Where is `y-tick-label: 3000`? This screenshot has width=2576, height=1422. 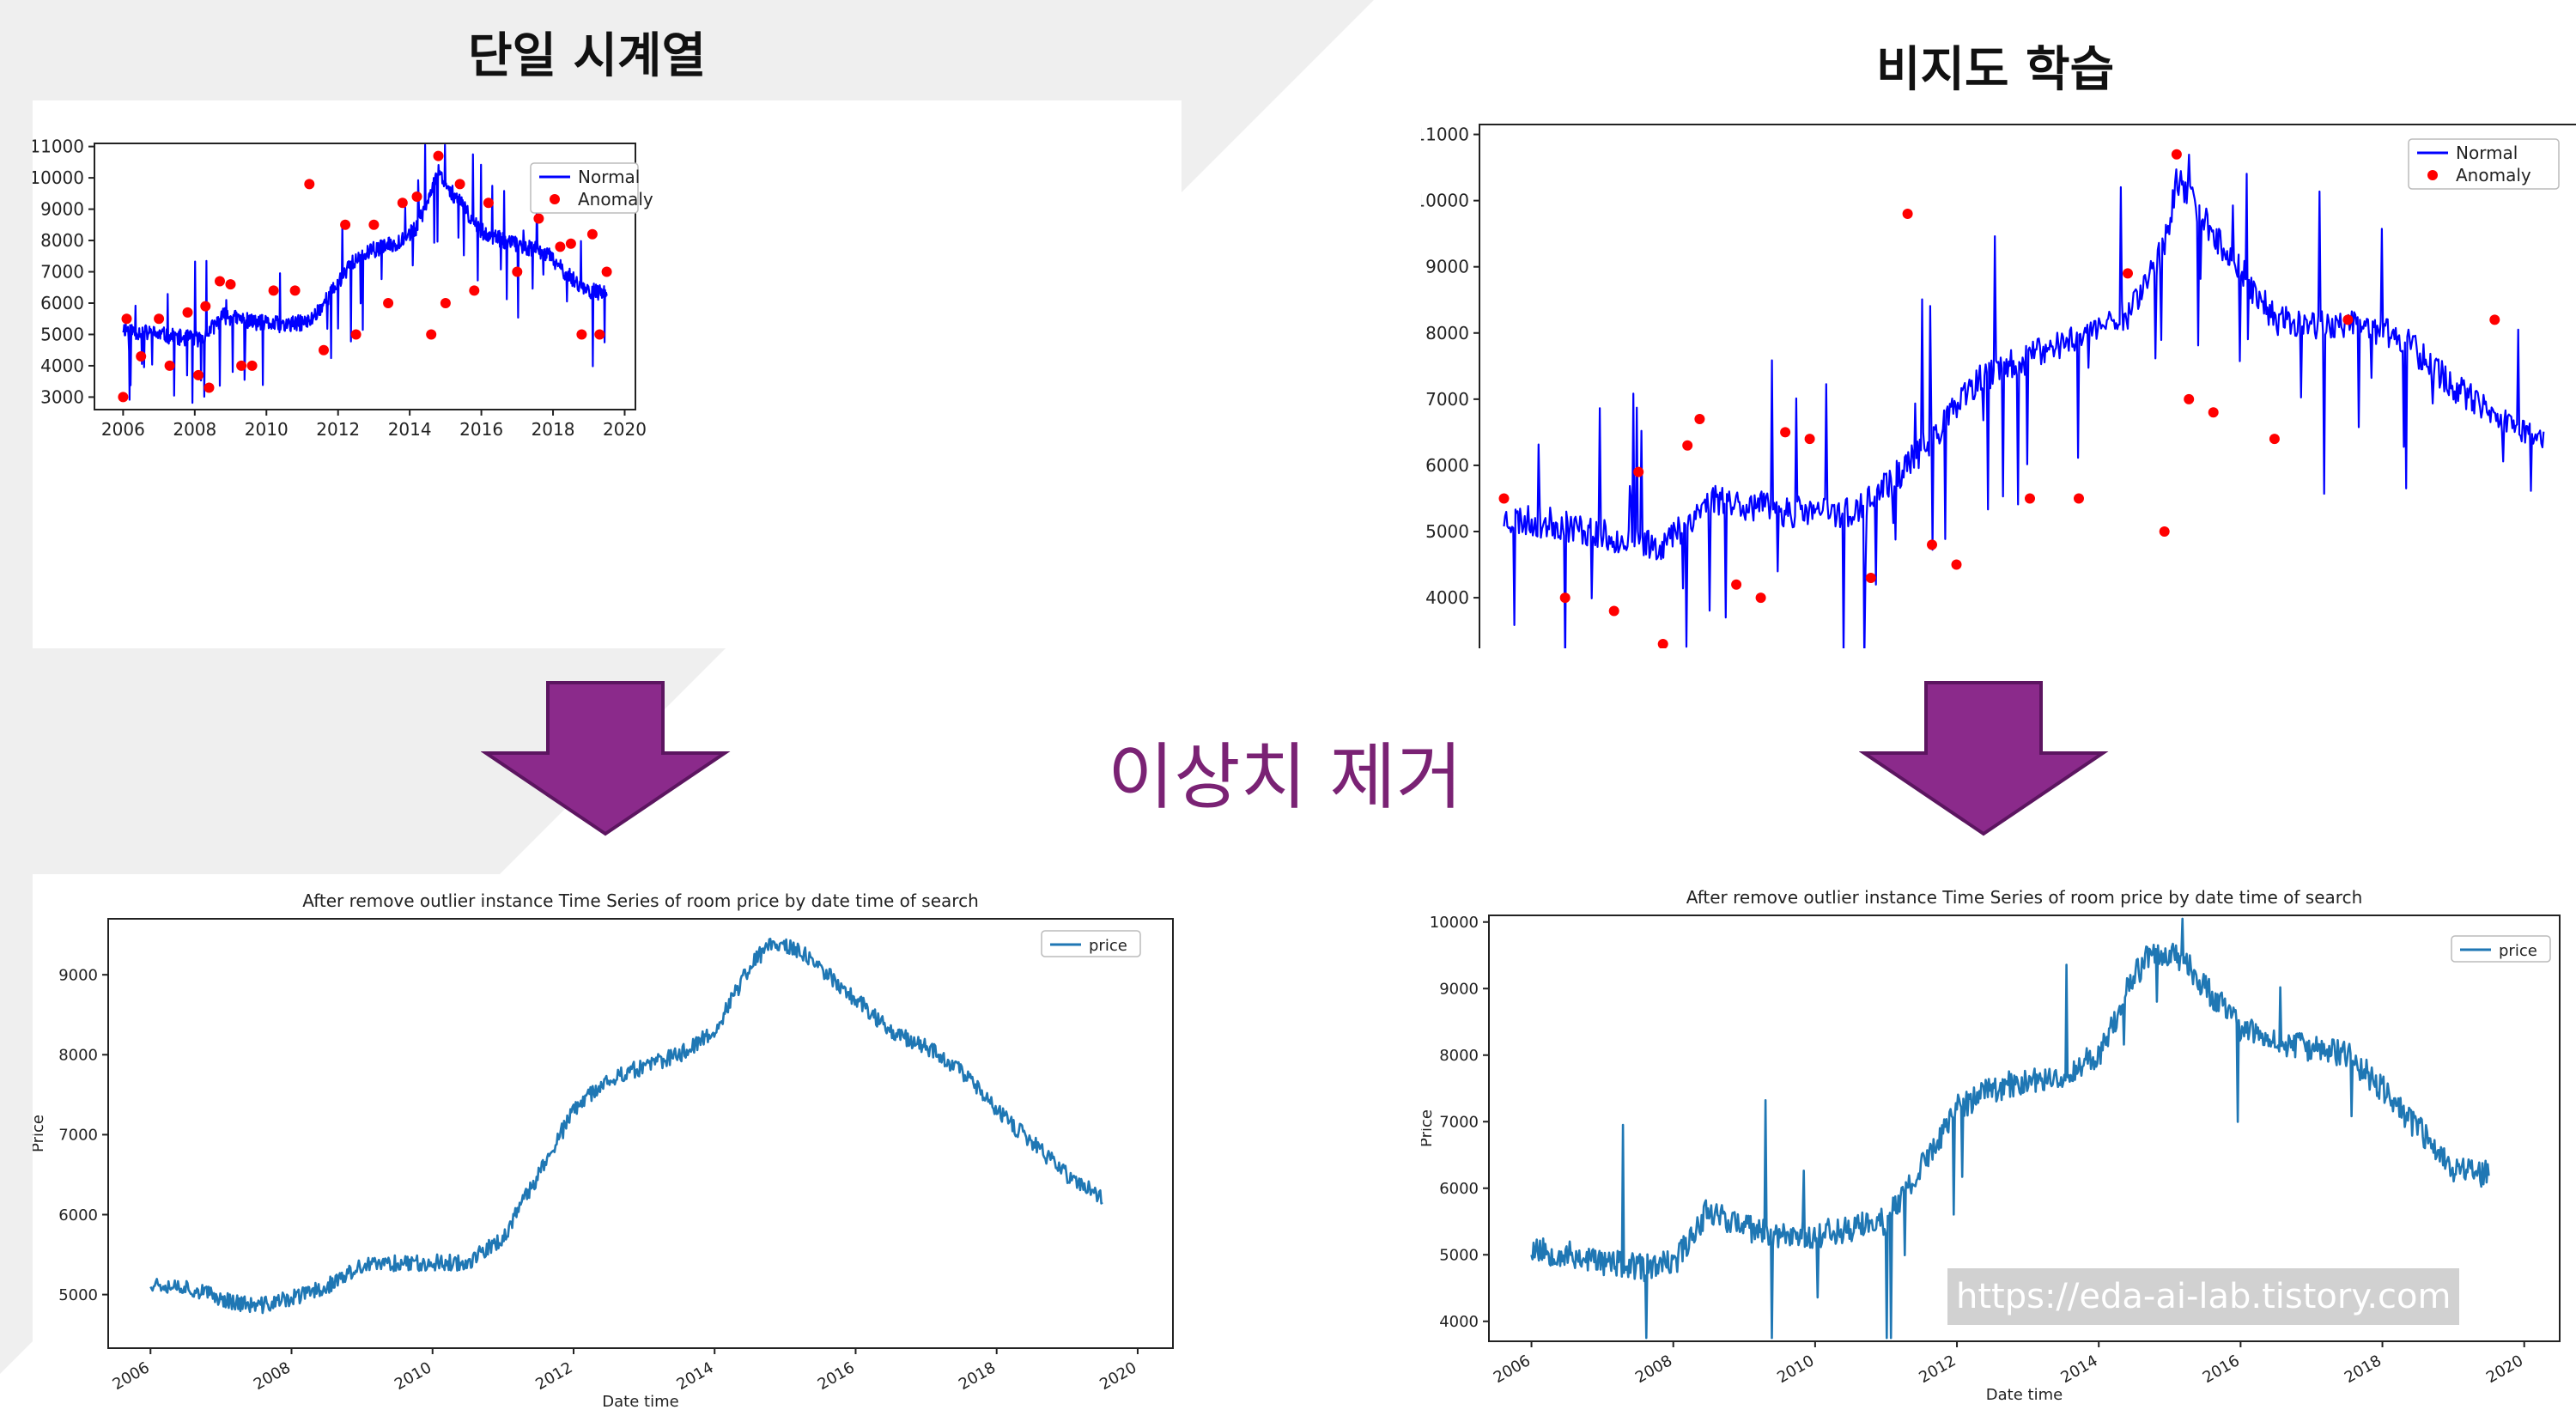
y-tick-label: 3000 is located at coordinates (62, 396).